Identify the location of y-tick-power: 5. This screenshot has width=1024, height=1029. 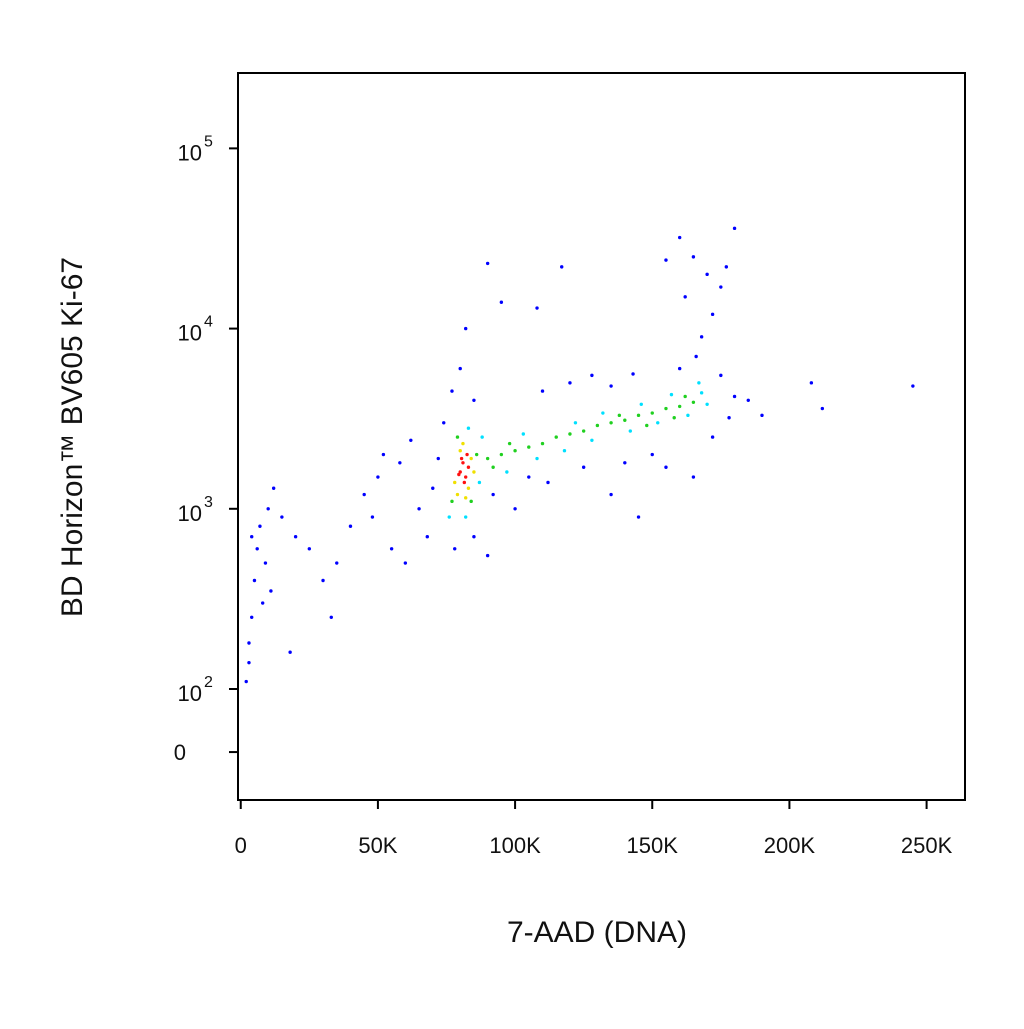
(208, 141).